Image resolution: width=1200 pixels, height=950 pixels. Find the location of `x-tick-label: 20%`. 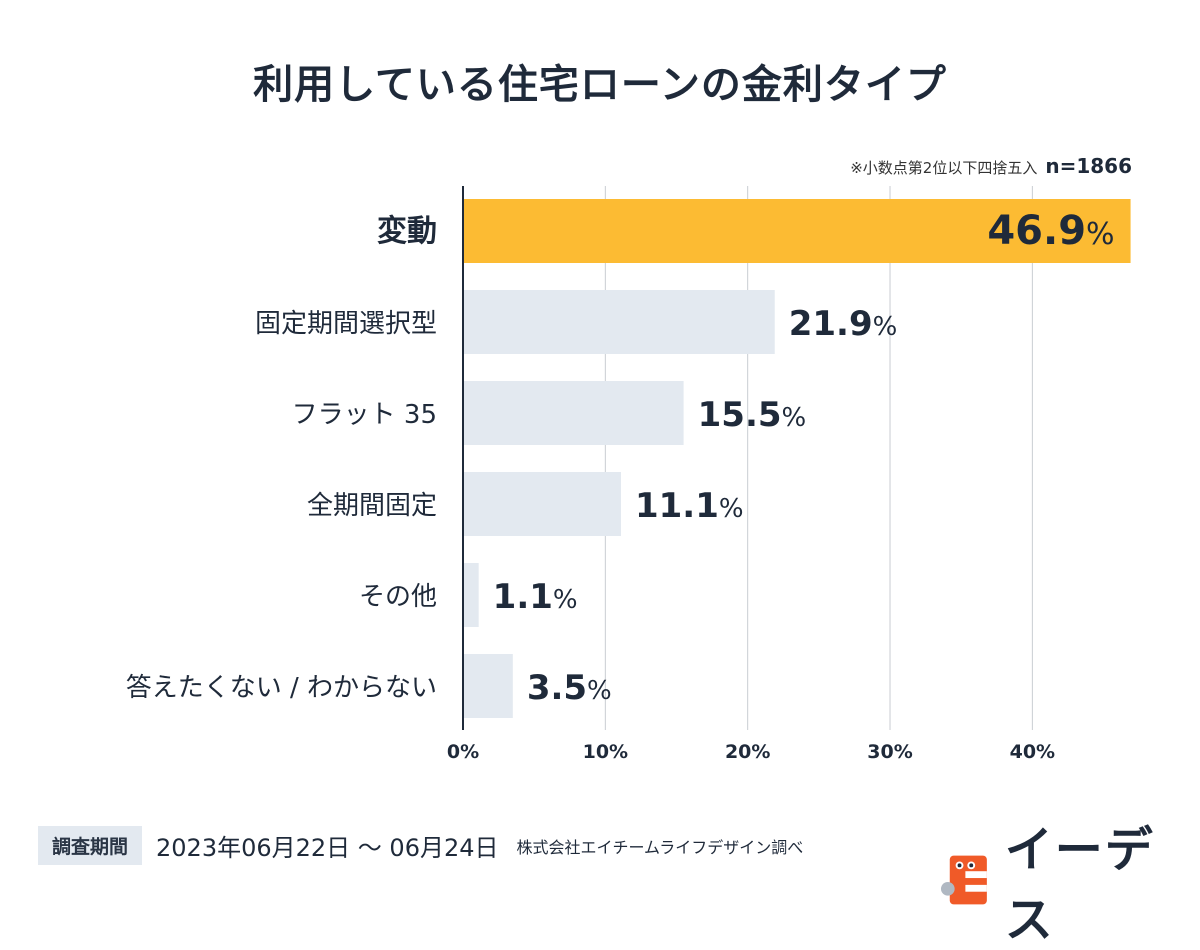

x-tick-label: 20% is located at coordinates (747, 752).